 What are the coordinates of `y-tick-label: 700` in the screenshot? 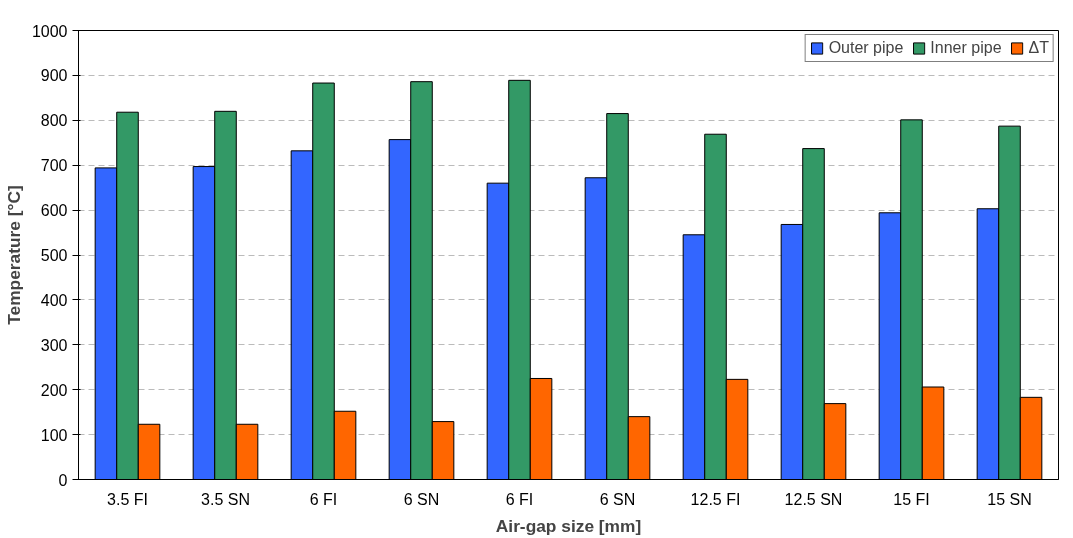 It's located at (54, 166).